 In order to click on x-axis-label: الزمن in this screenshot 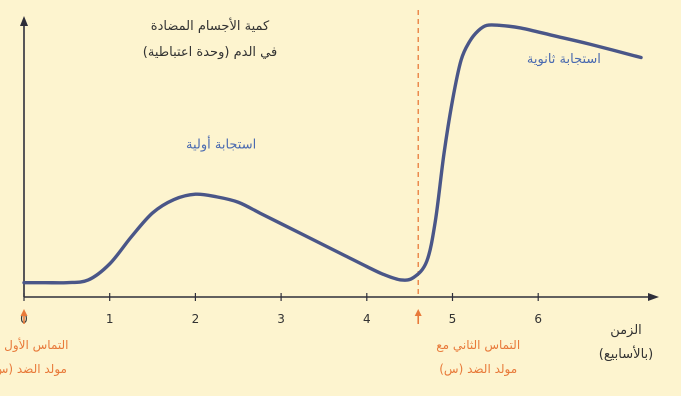, I will do `click(626, 330)`.